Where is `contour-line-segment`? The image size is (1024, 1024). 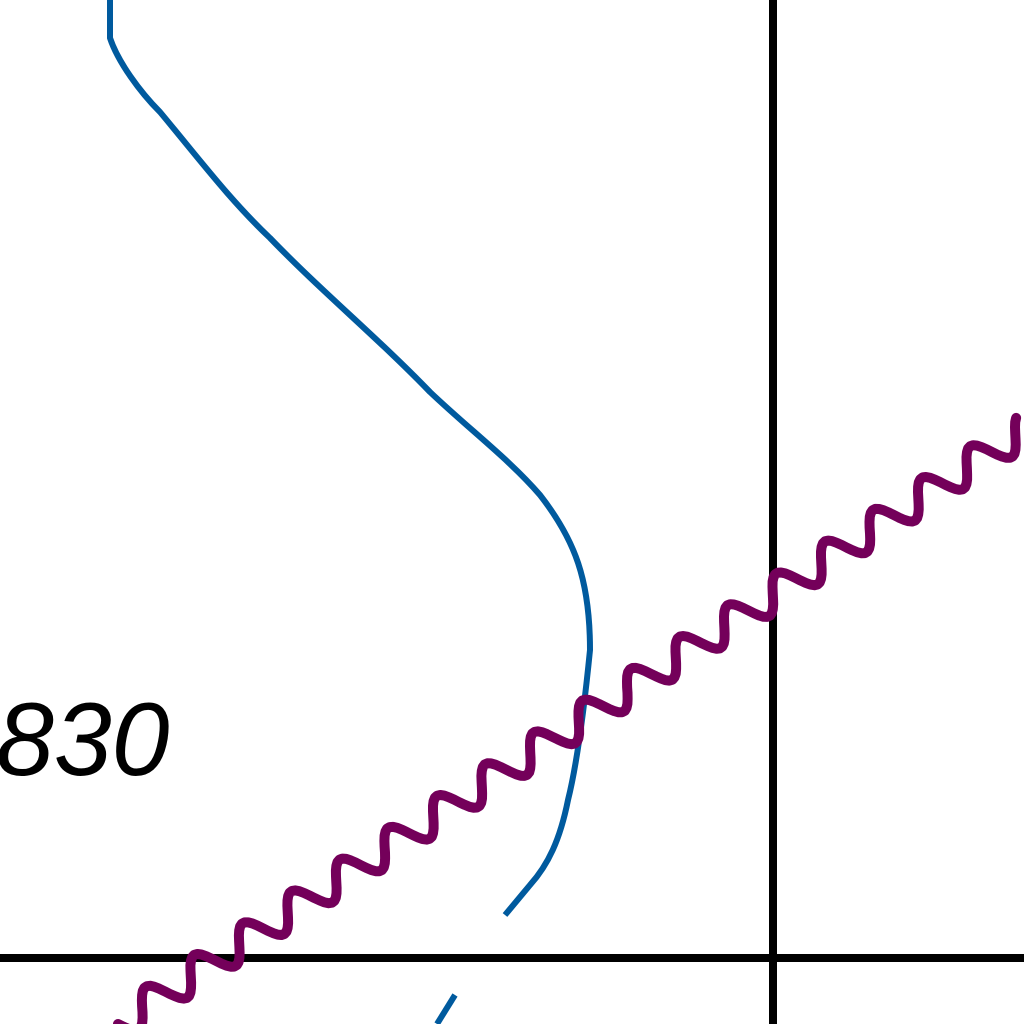
contour-line-segment is located at coordinates (446, 1008).